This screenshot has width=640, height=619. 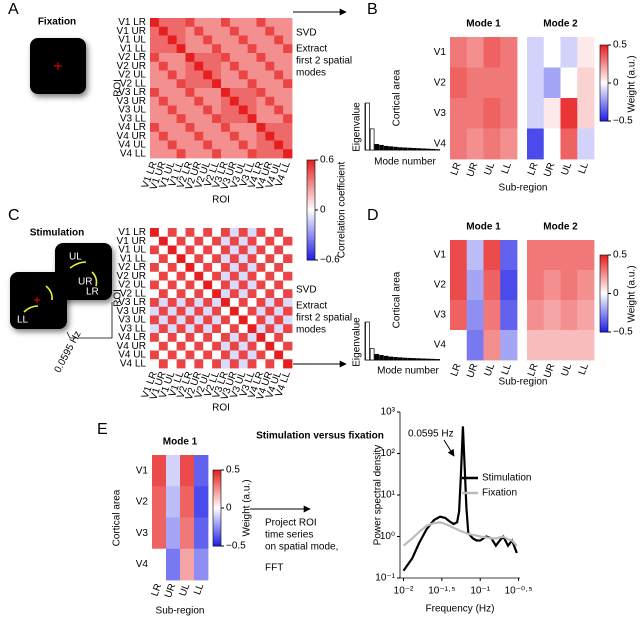 I want to click on row-label: V4 UL, so click(x=132, y=145).